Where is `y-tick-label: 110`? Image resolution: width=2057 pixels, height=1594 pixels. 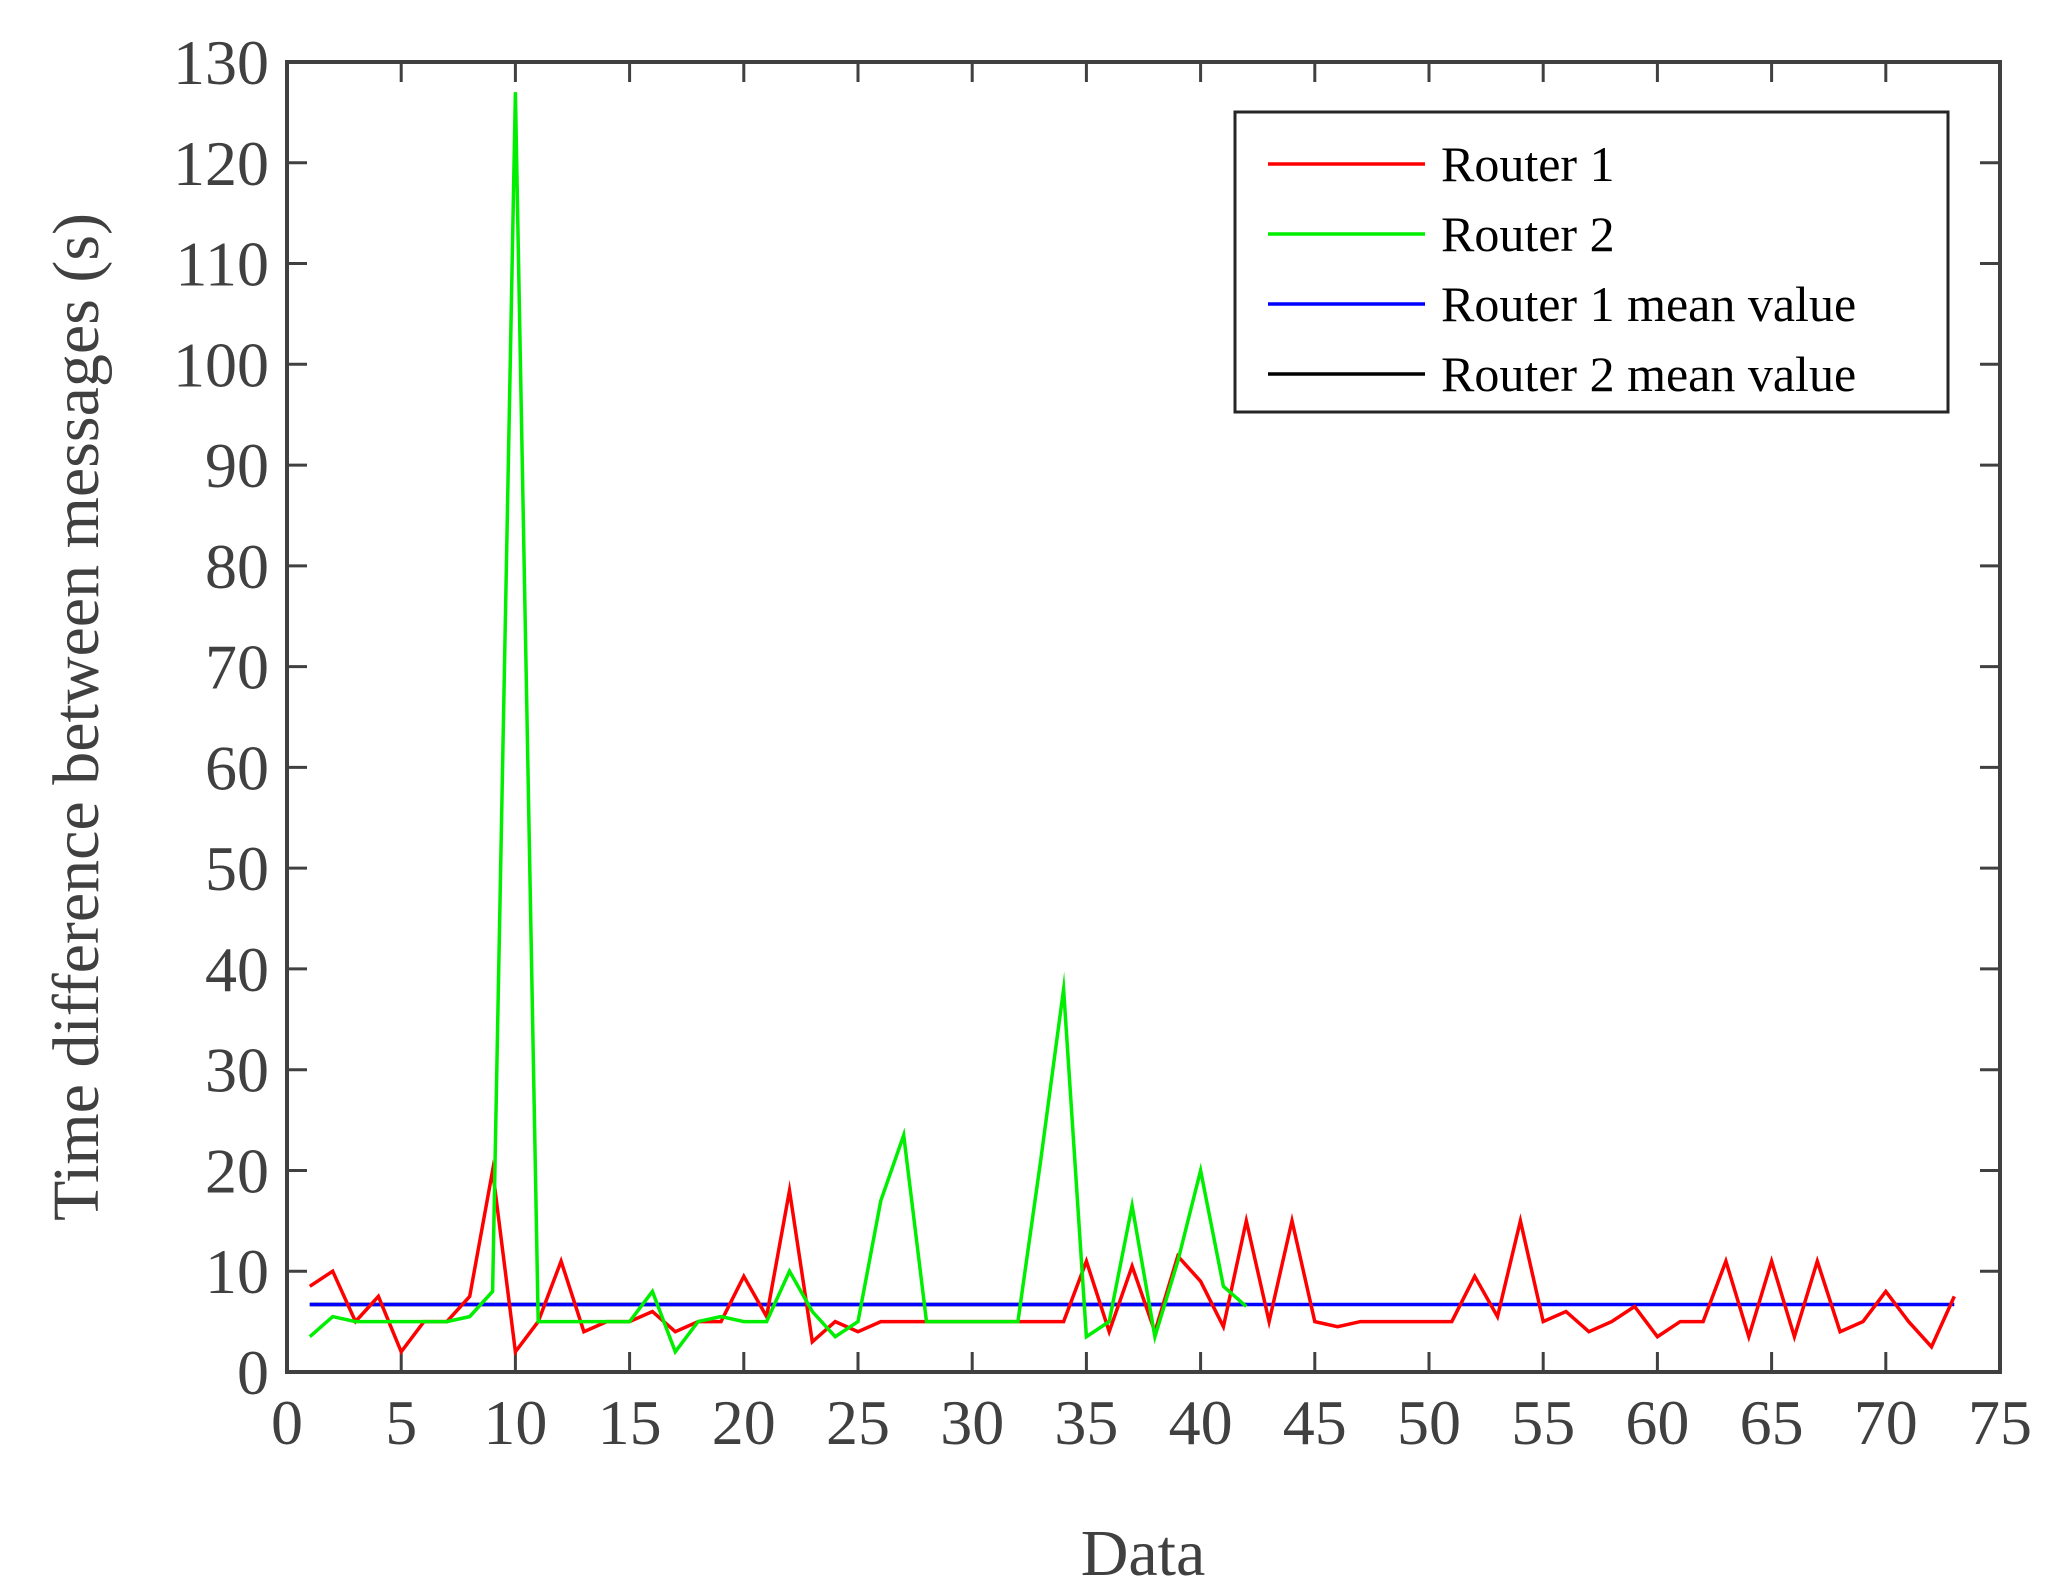 y-tick-label: 110 is located at coordinates (222, 264).